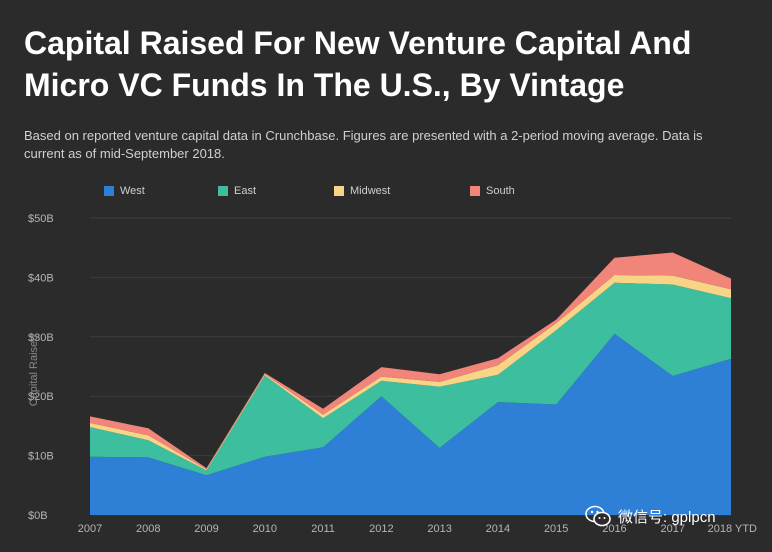  Describe the element at coordinates (500, 191) in the screenshot. I see `legend-label-south: South` at that location.